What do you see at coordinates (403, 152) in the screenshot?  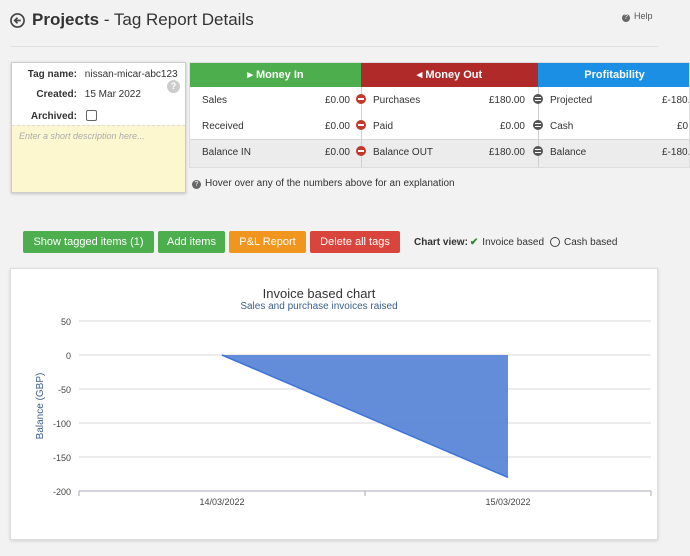 I see `money-out-label: Balance OUT` at bounding box center [403, 152].